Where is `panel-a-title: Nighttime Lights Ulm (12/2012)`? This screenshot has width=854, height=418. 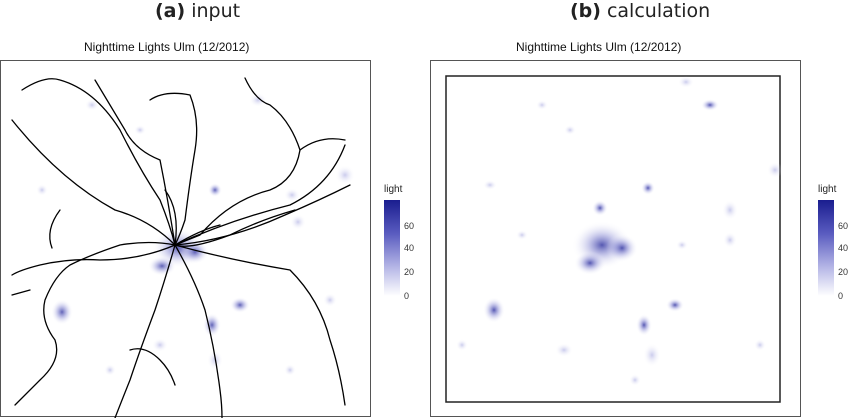 panel-a-title: Nighttime Lights Ulm (12/2012) is located at coordinates (167, 47).